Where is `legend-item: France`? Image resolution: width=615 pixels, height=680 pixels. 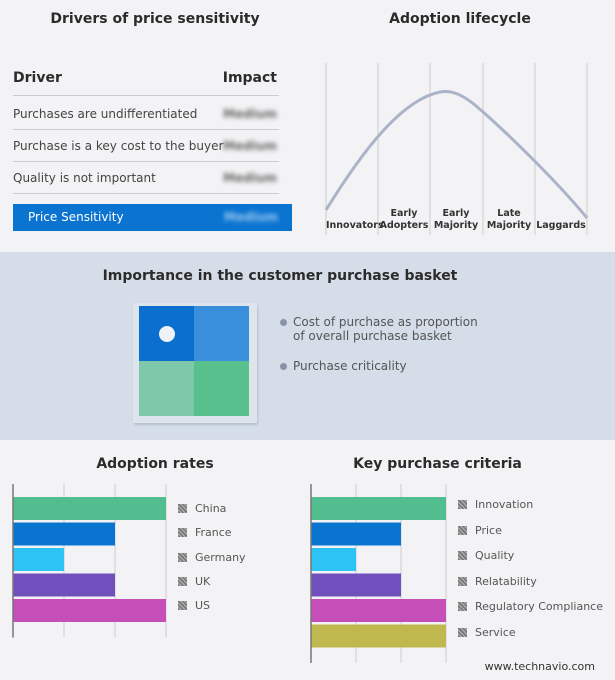
legend-item: France is located at coordinates (205, 532).